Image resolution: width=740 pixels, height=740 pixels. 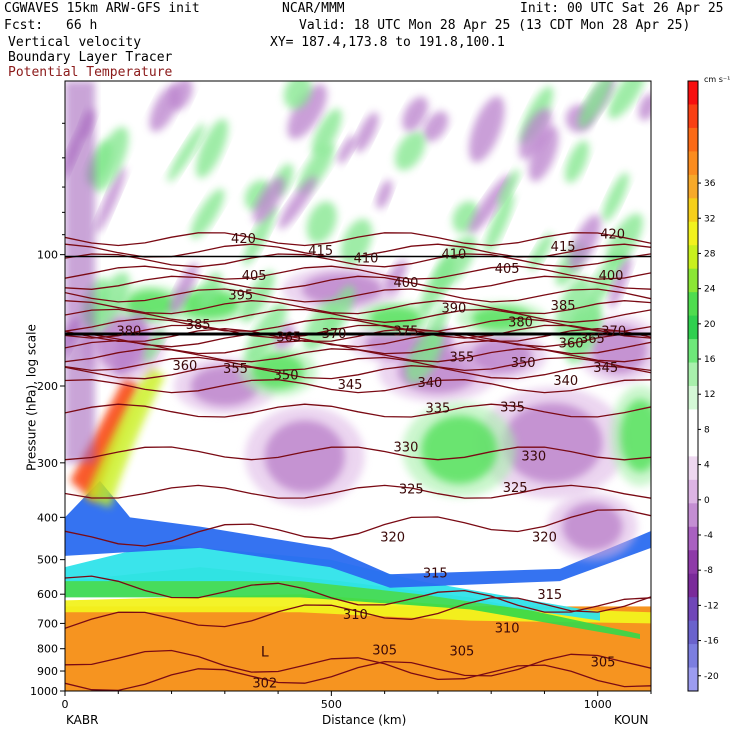 I want to click on contour-label: 335, so click(x=437, y=408).